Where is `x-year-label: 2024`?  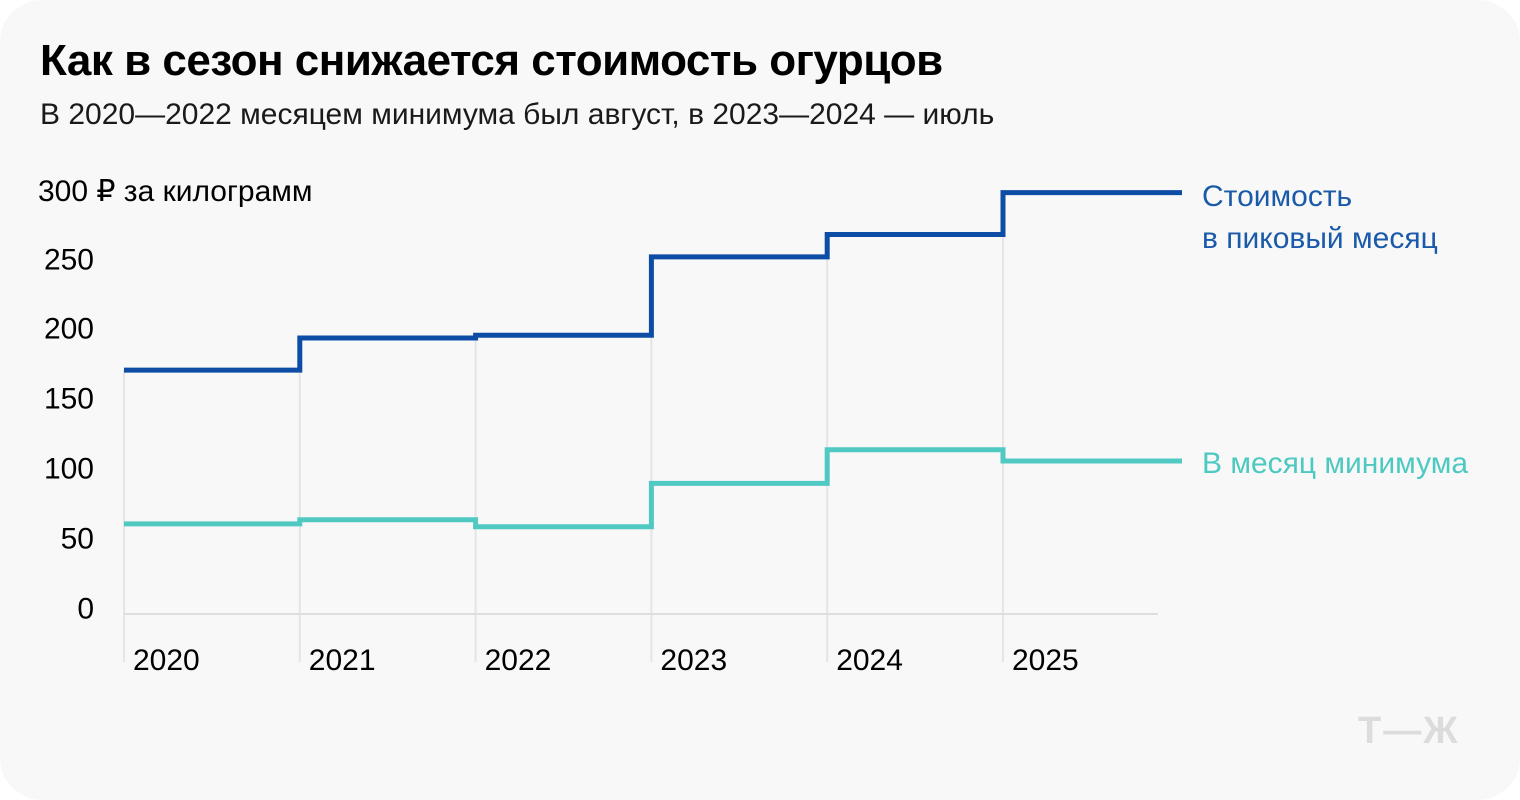
x-year-label: 2024 is located at coordinates (869, 660).